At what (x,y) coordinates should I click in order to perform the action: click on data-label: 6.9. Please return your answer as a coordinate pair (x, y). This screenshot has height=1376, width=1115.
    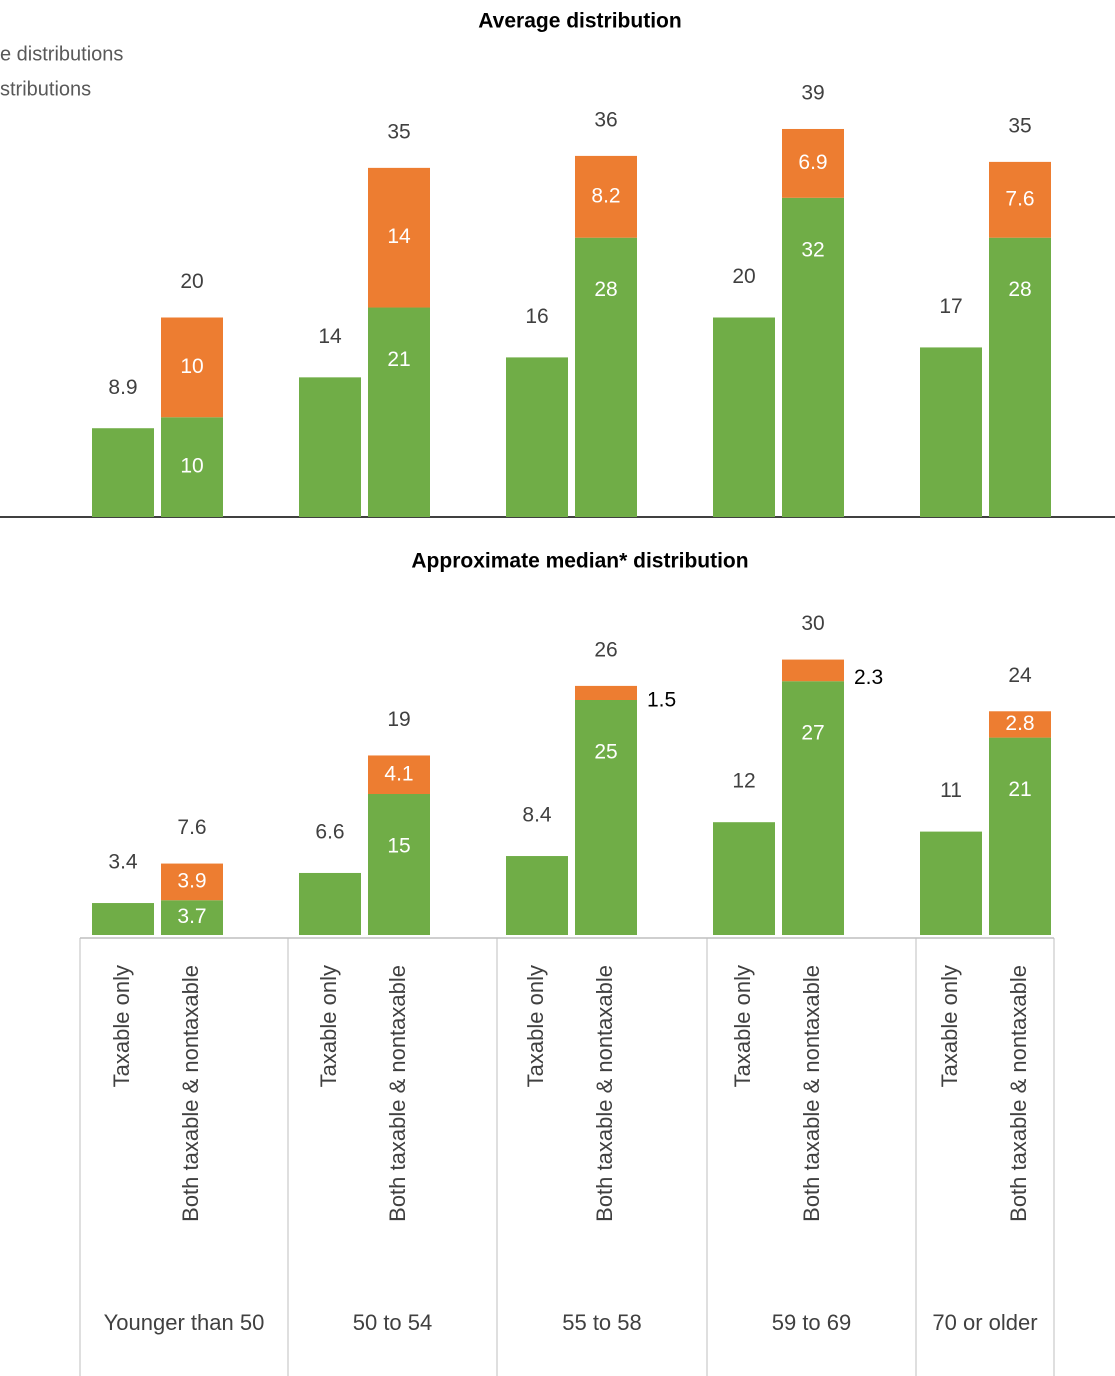
    Looking at the image, I should click on (812, 162).